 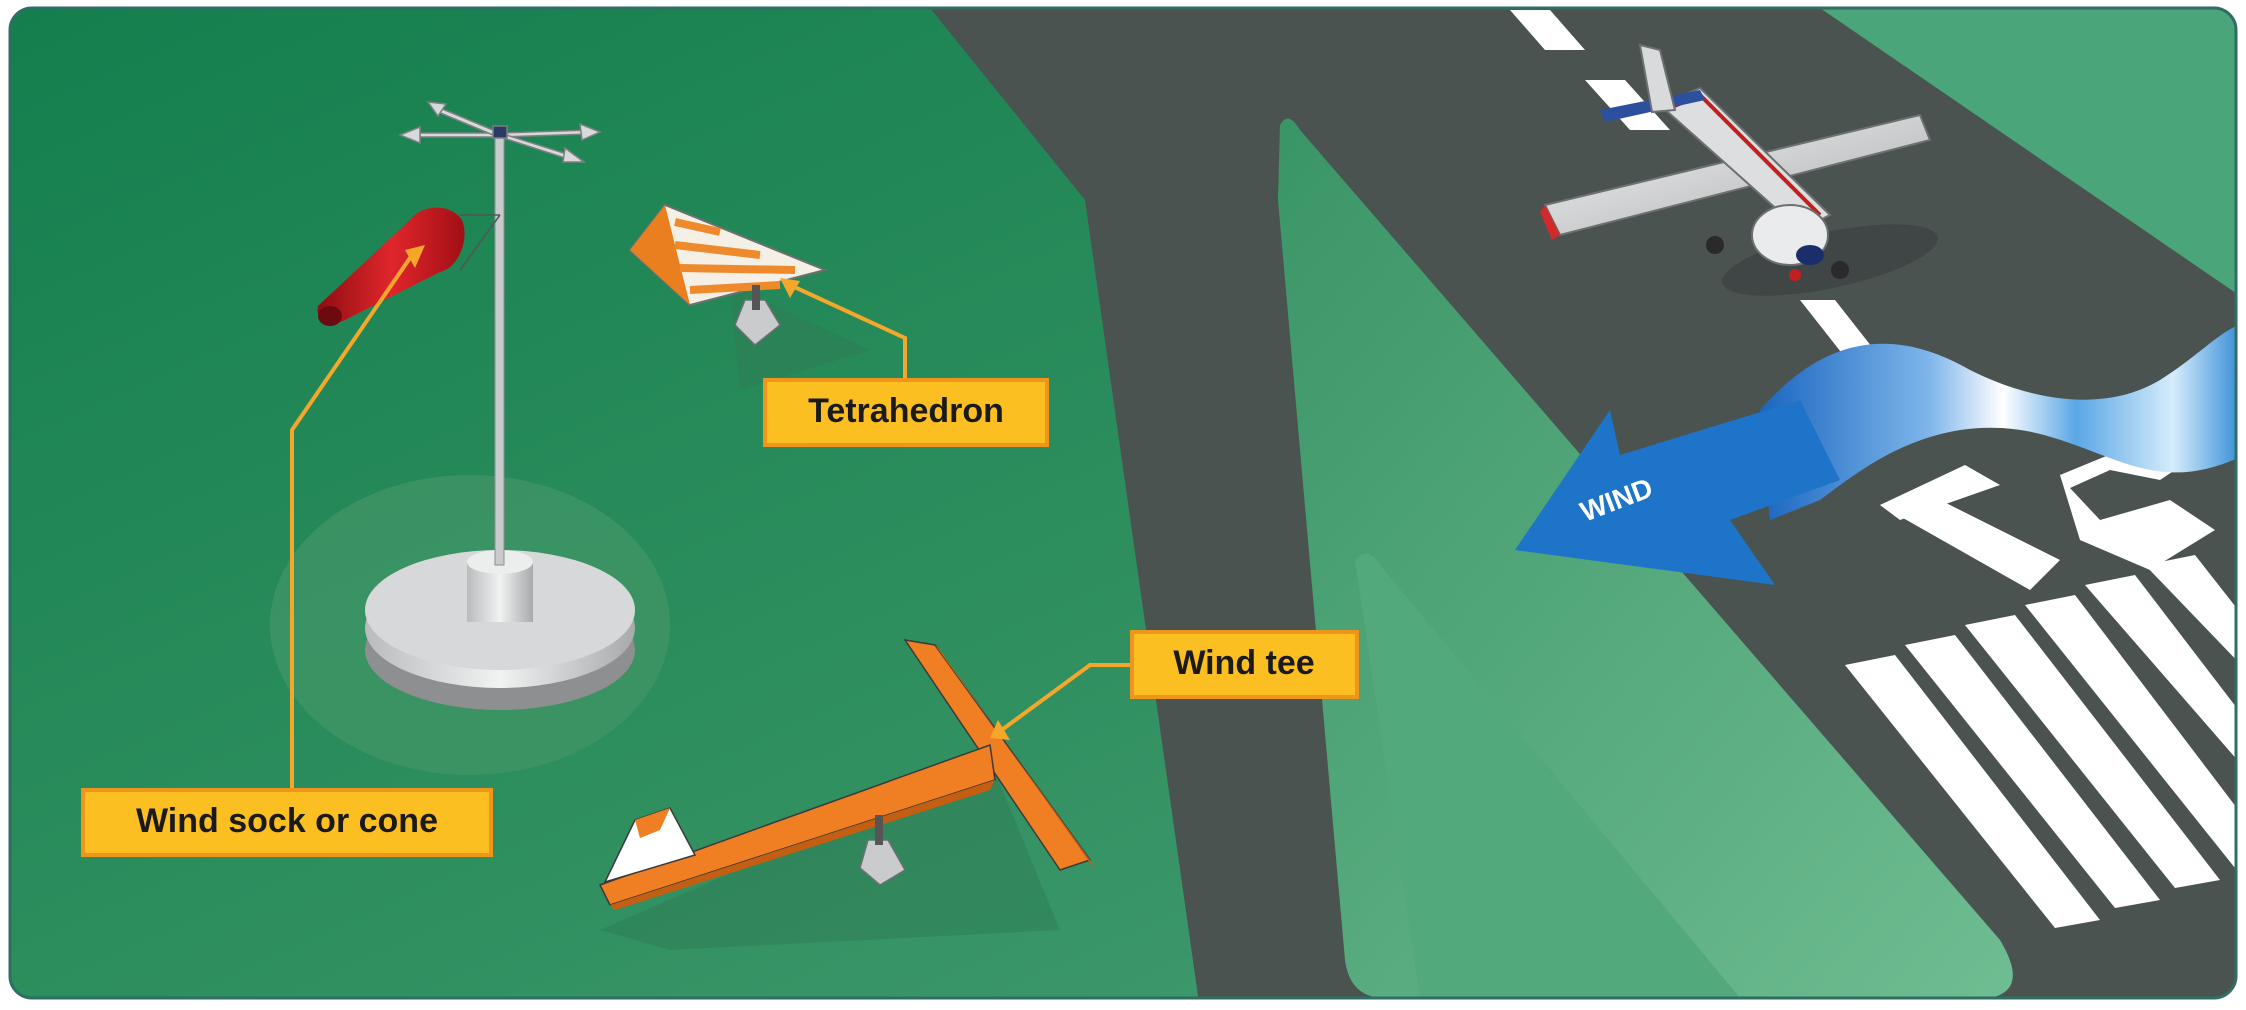 I want to click on infield-strip-small, so click(x=1547, y=775).